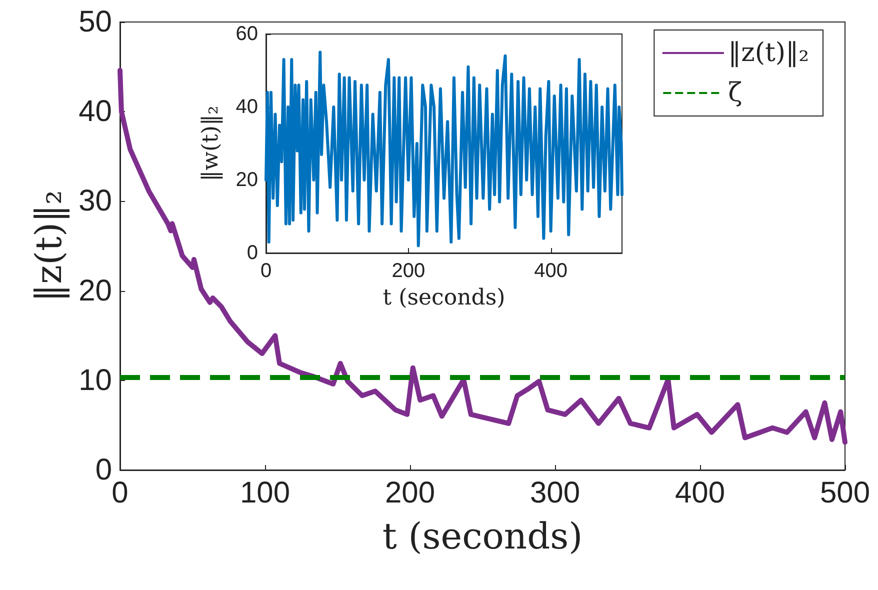 The image size is (878, 590). What do you see at coordinates (845, 493) in the screenshot?
I see `x-tick-label: 500` at bounding box center [845, 493].